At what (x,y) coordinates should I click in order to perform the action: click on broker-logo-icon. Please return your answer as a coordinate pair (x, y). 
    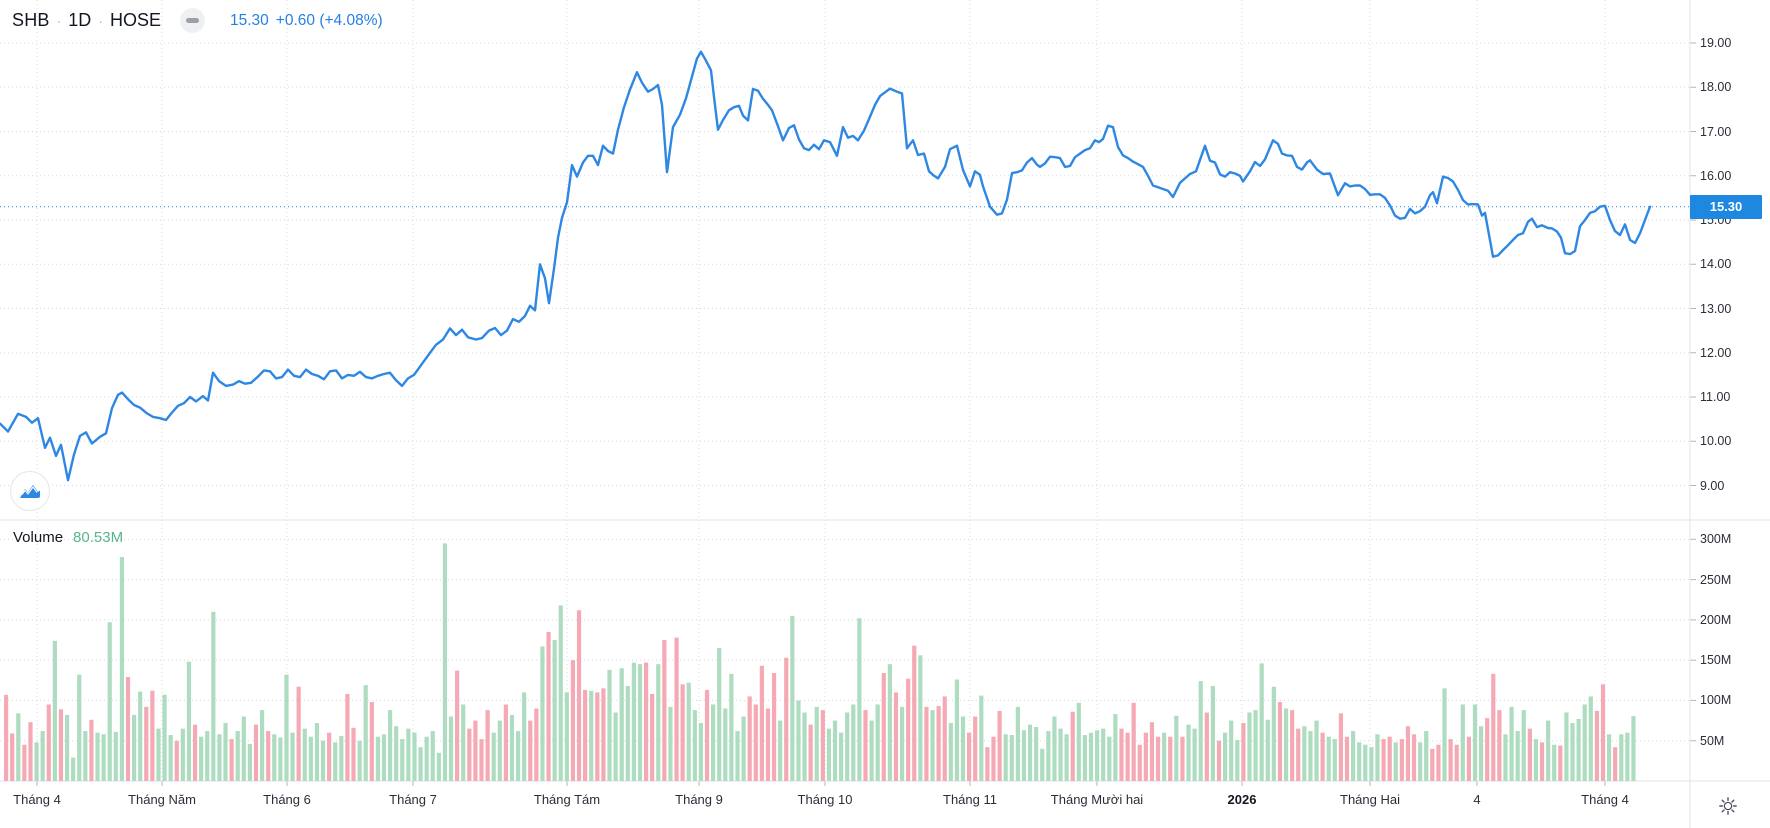
    Looking at the image, I should click on (30, 491).